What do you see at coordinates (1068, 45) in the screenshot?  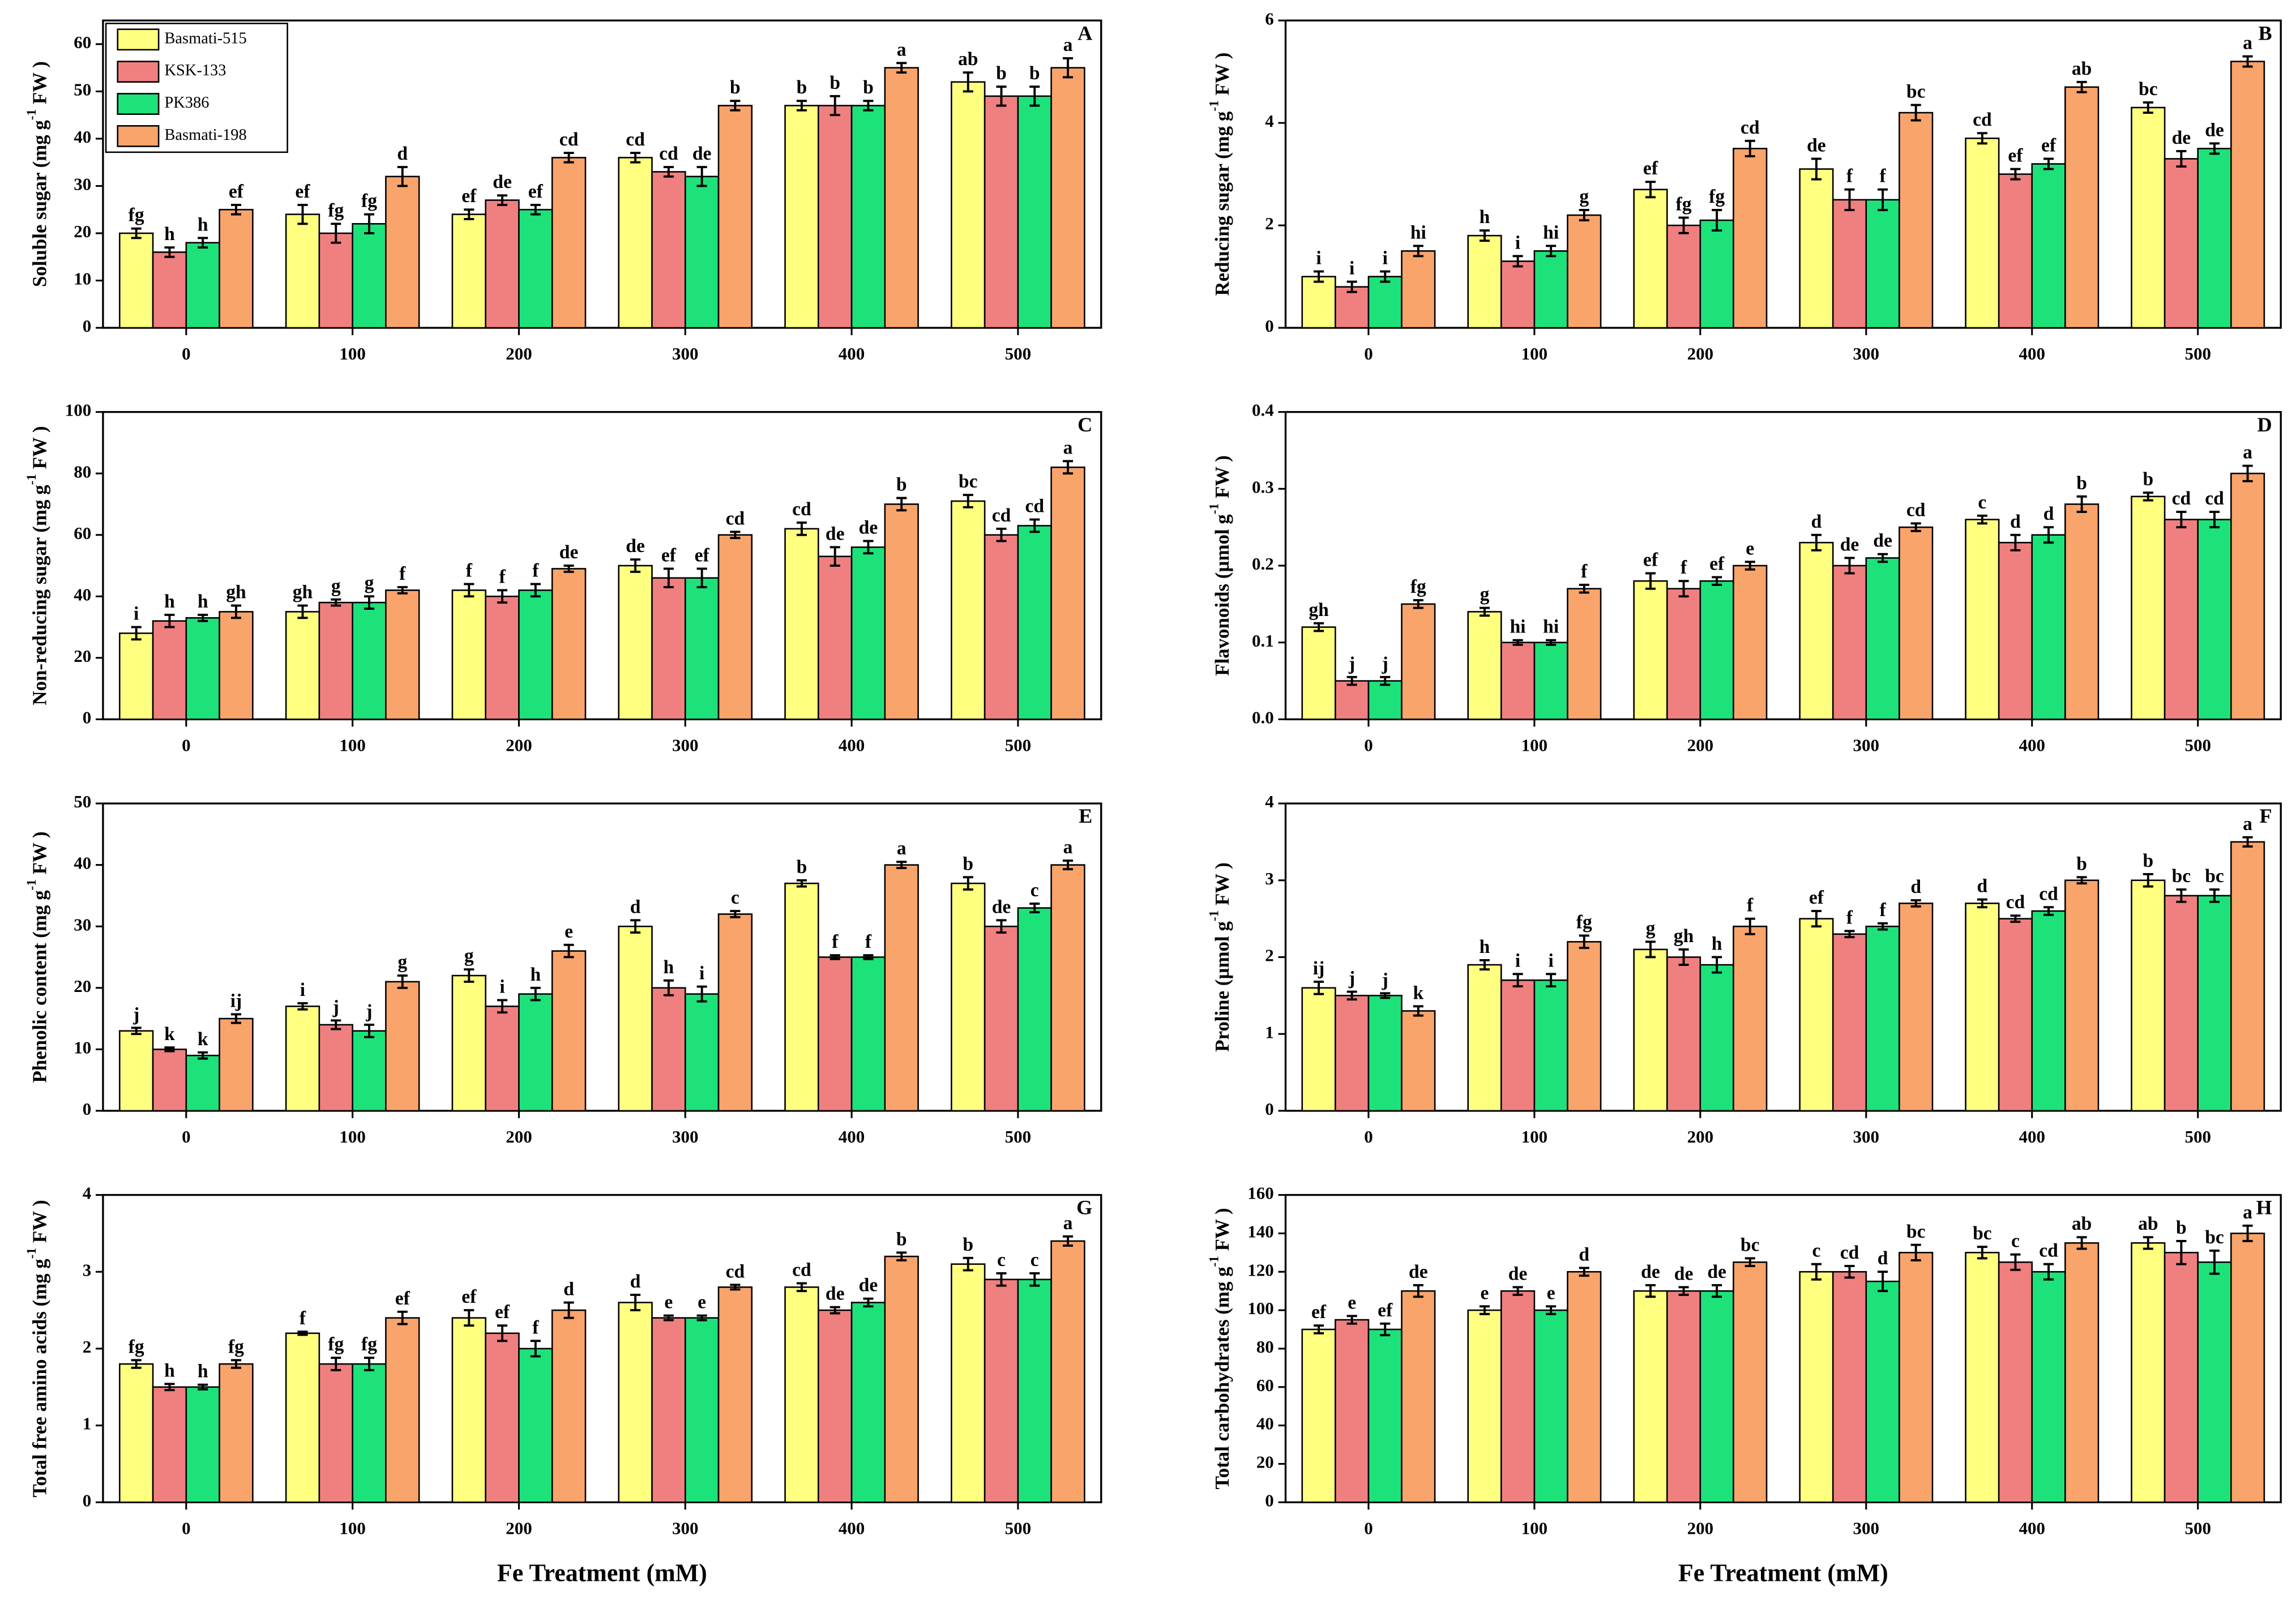 I see `significance-letter: a` at bounding box center [1068, 45].